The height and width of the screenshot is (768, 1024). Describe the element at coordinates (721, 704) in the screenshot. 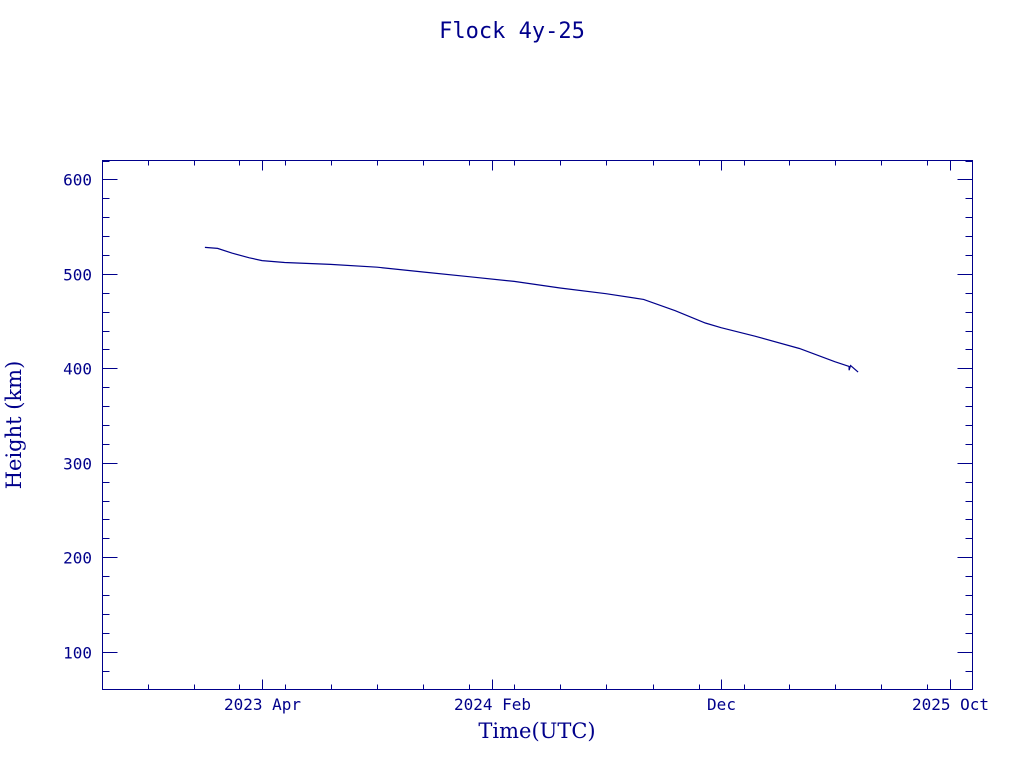

I see `x-tick-label: Dec` at that location.